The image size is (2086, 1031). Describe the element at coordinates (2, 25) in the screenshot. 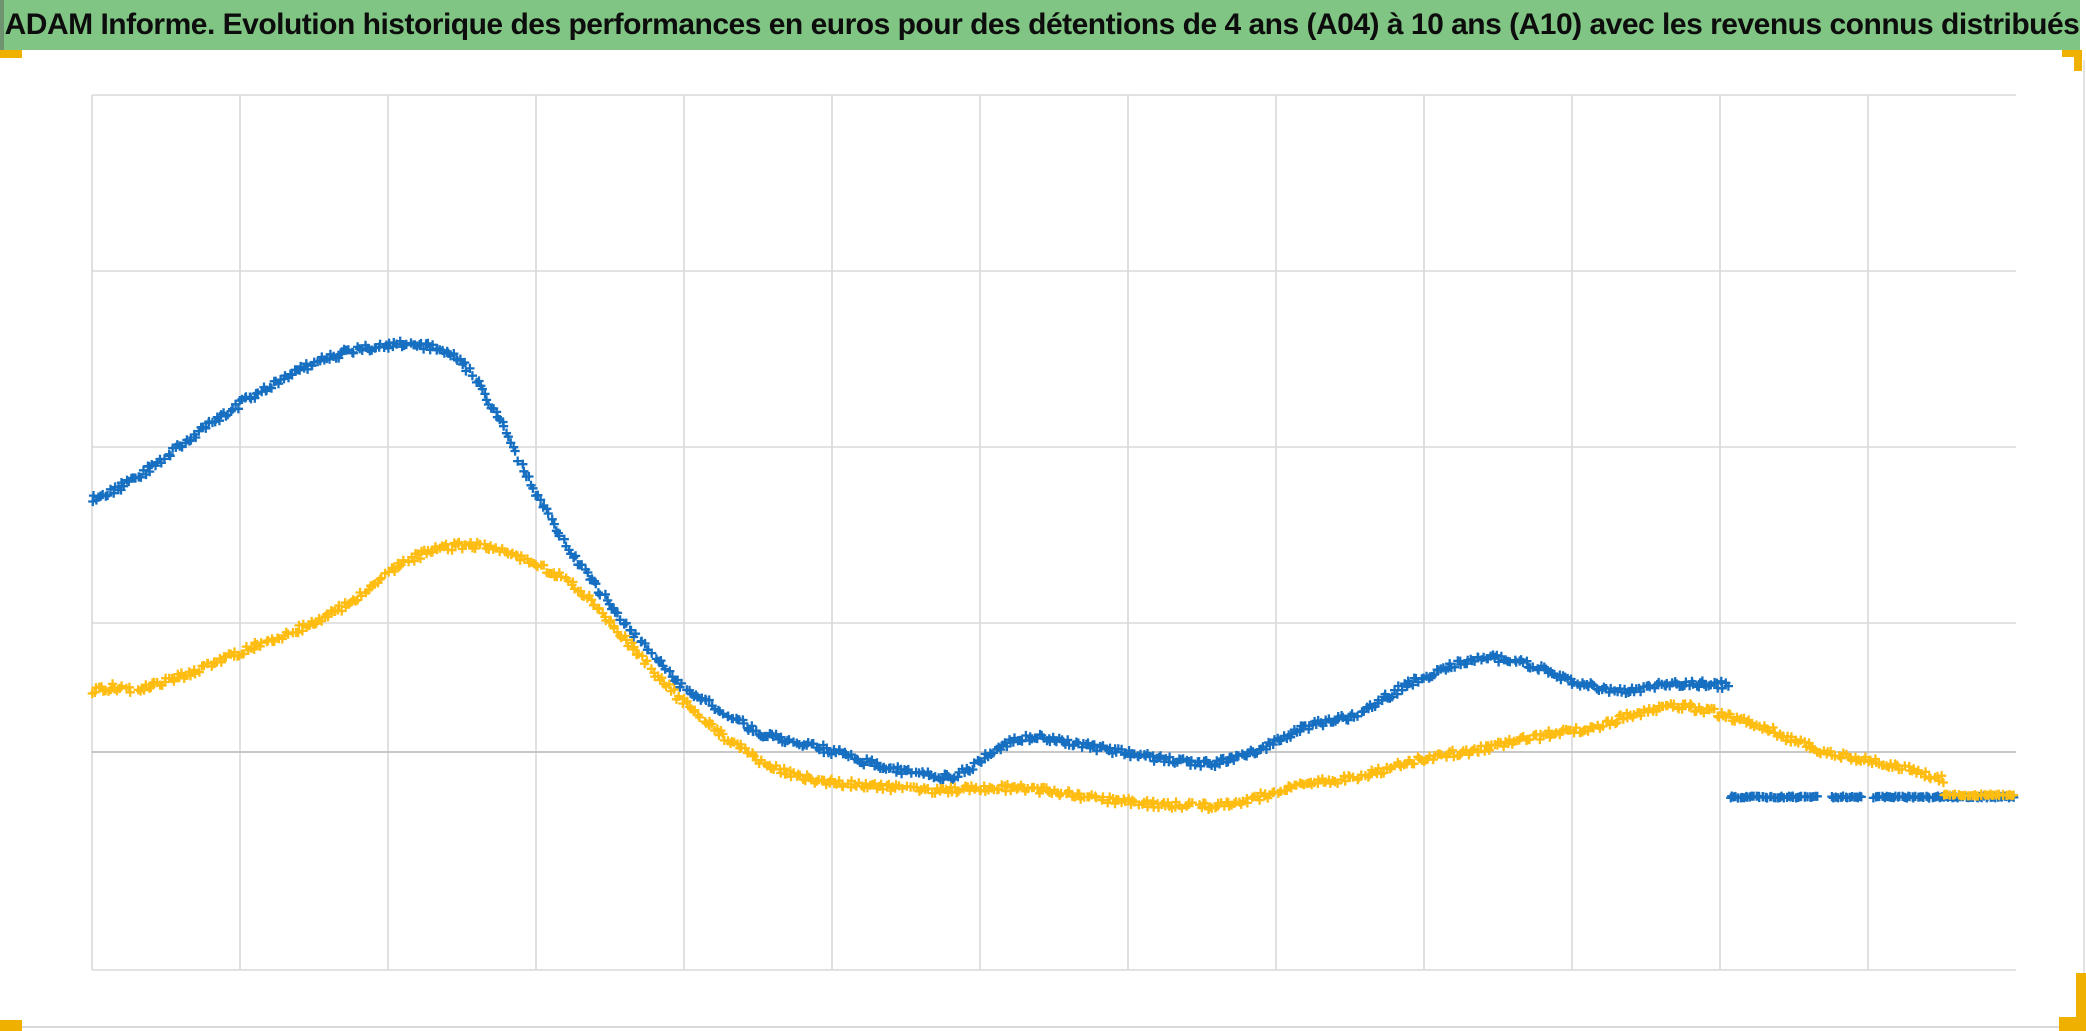

I see `left-edge-strip` at that location.